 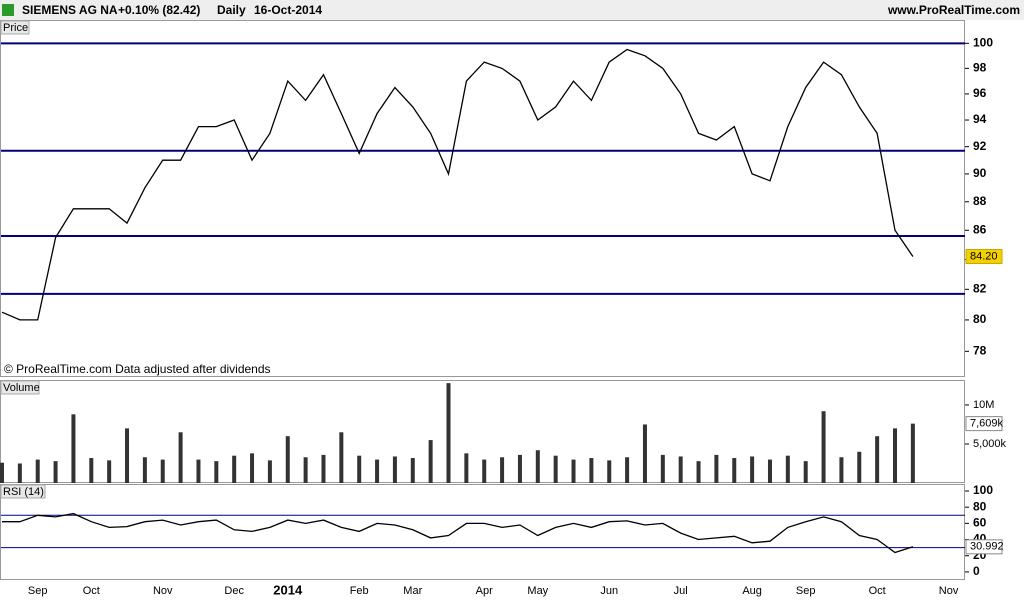 What do you see at coordinates (953, 10) in the screenshot?
I see `site: www.ProRealTime.com` at bounding box center [953, 10].